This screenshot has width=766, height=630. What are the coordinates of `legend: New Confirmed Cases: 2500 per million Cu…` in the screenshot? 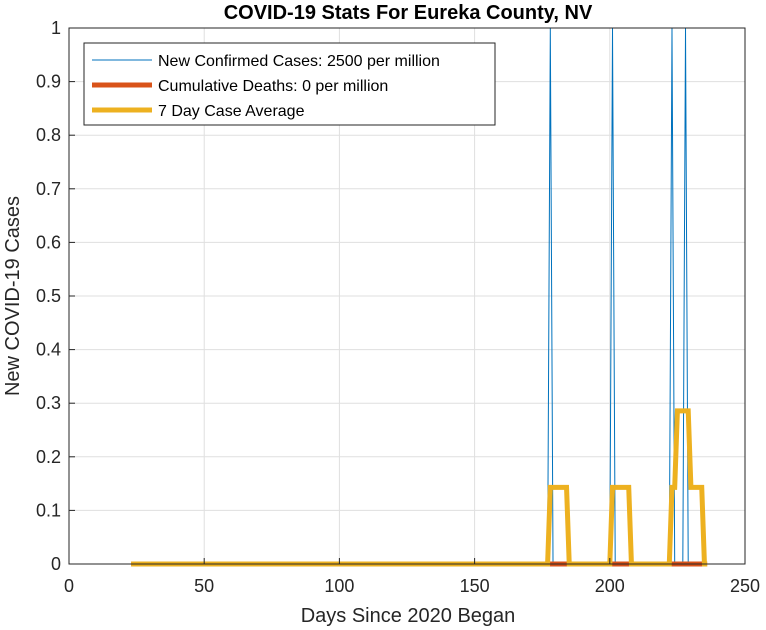 It's located at (289, 84).